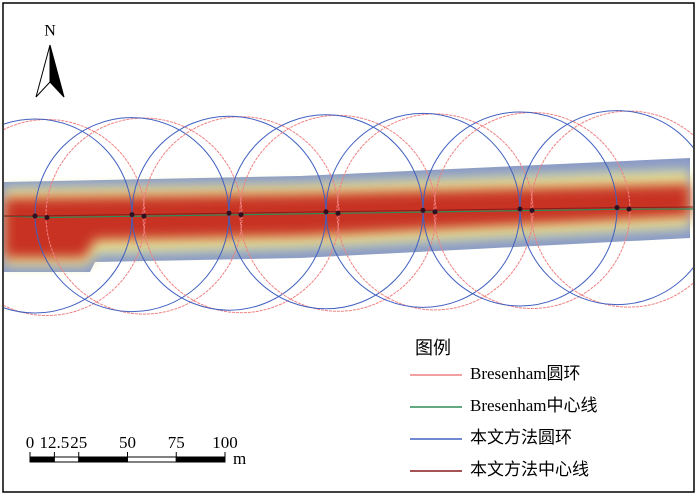 The image size is (700, 496). I want to click on legend-label: Bresenham中心线, so click(533, 405).